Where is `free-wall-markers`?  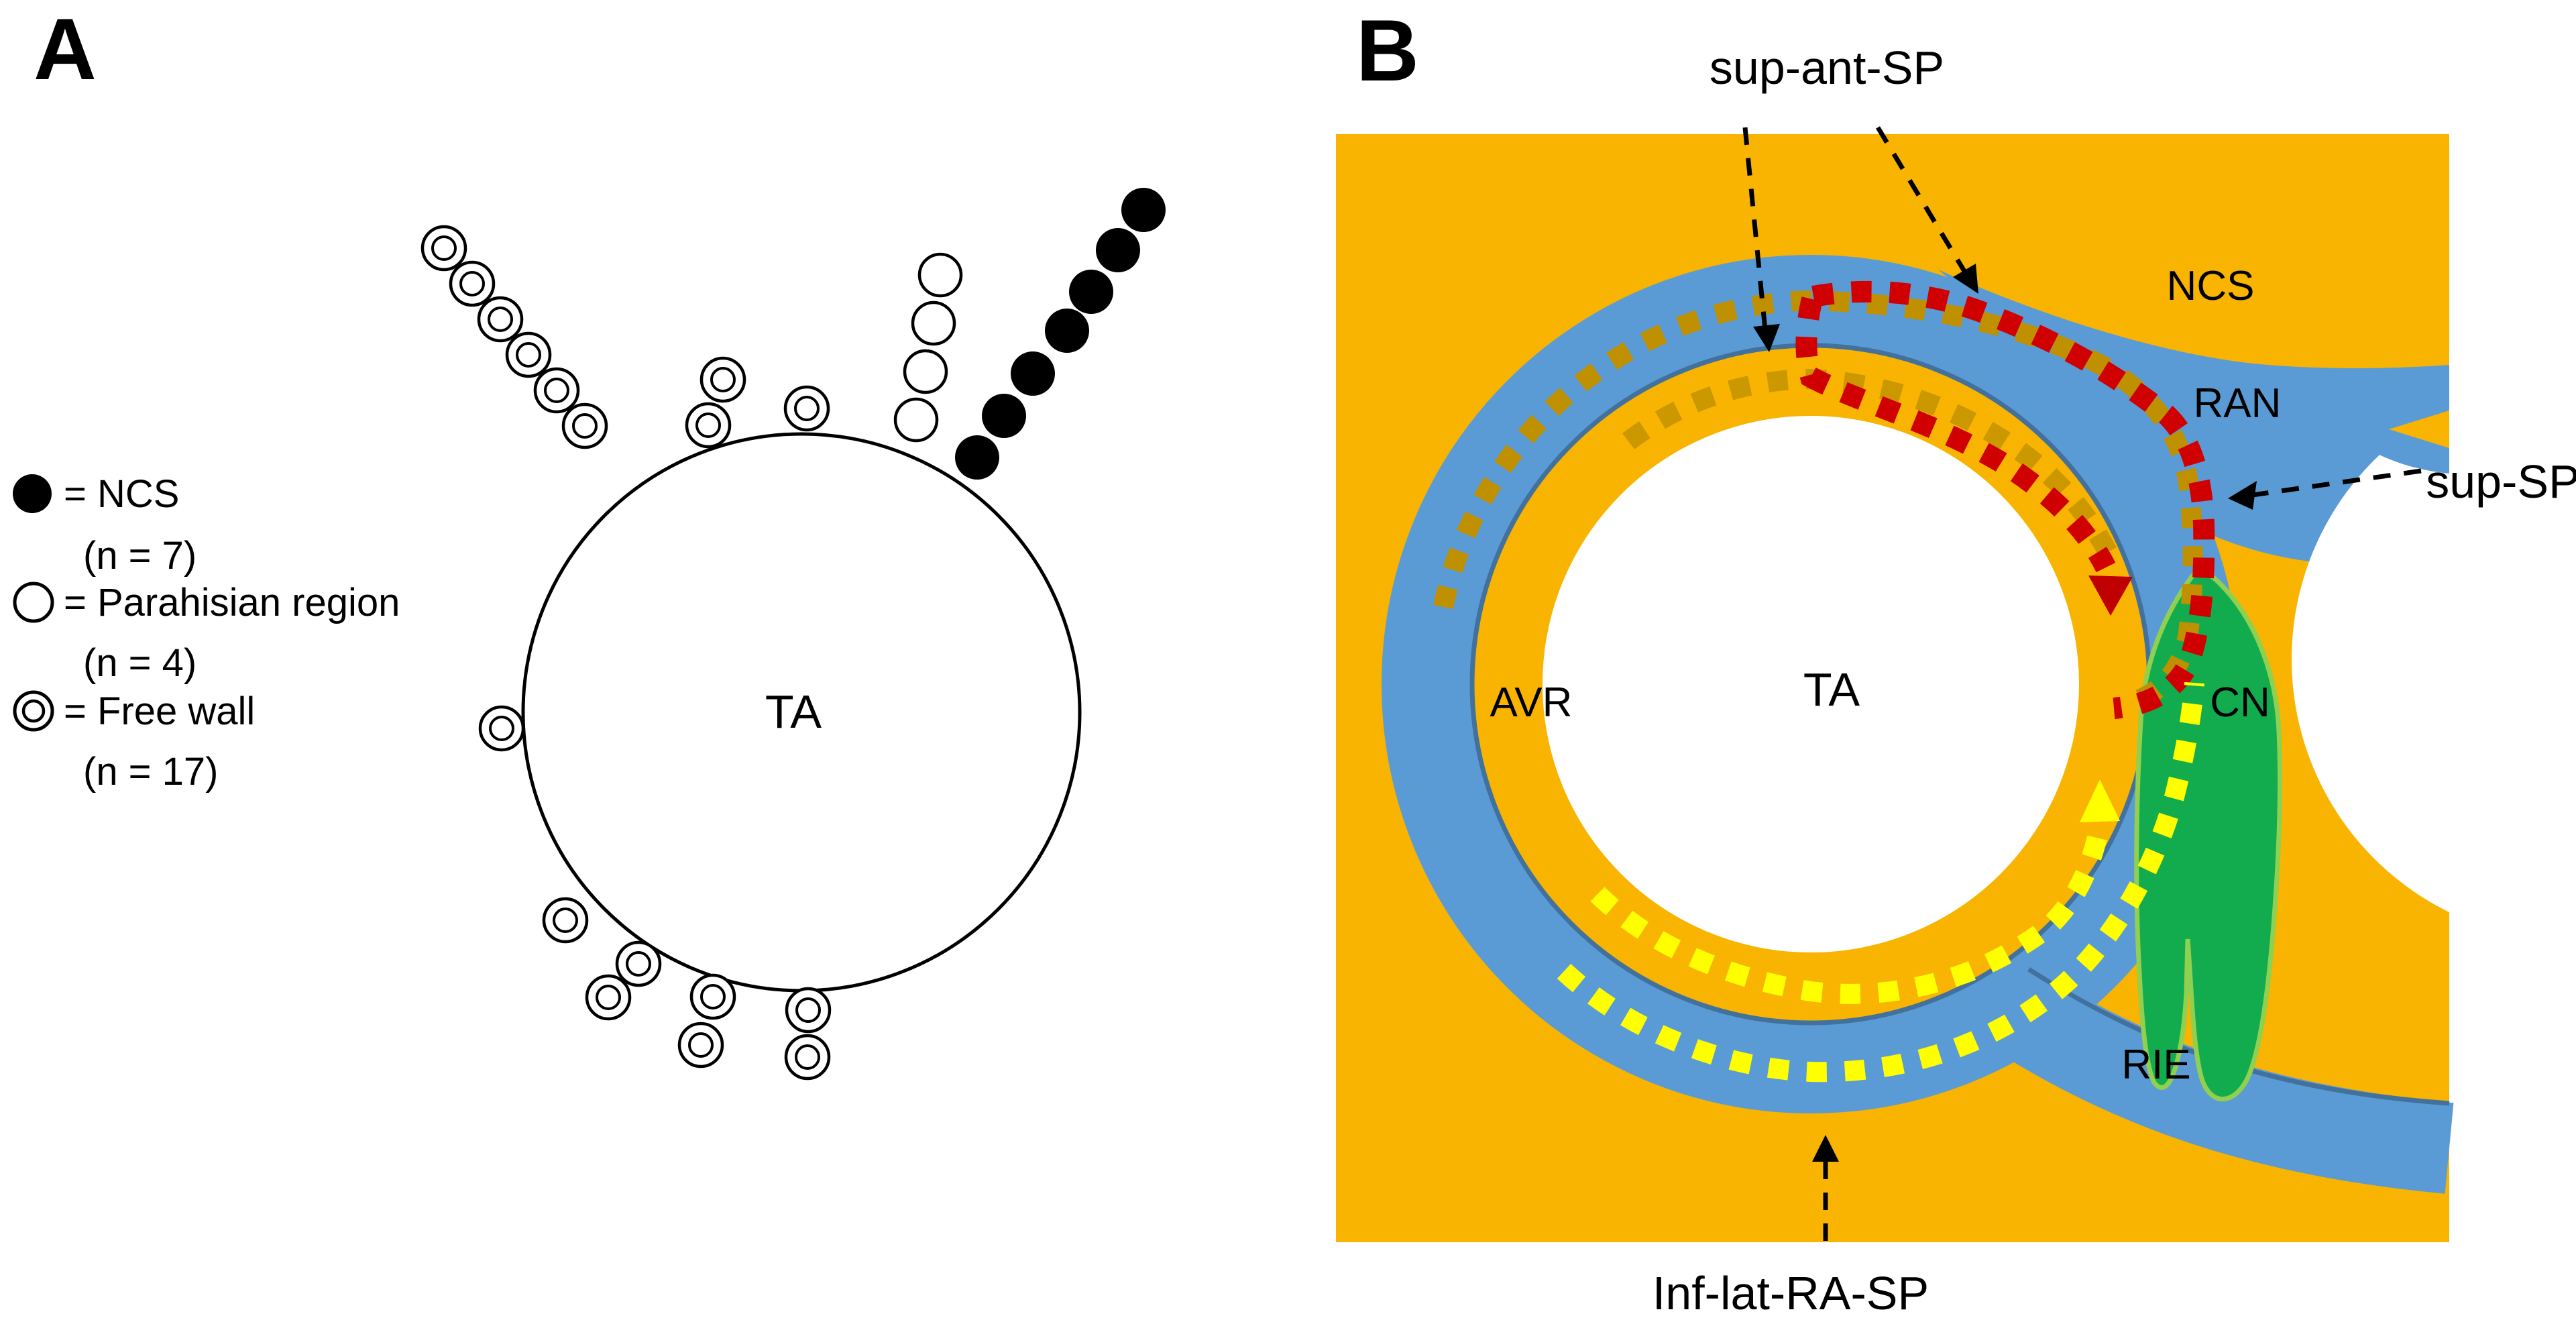
free-wall-markers is located at coordinates (626, 653).